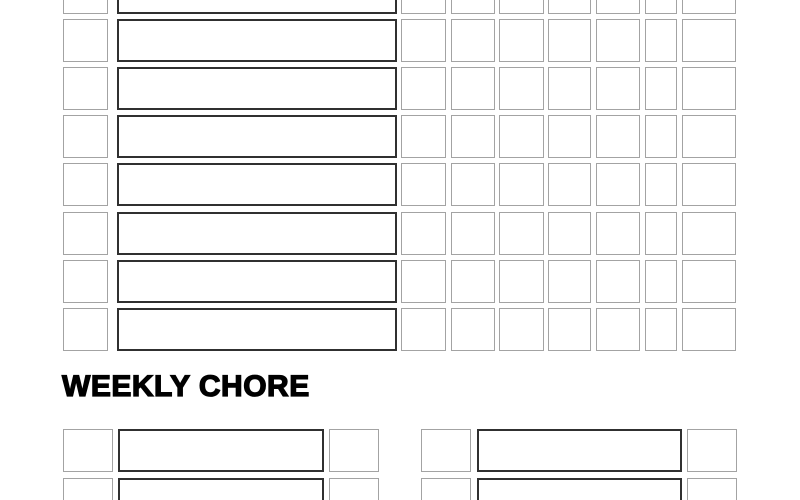 The image size is (800, 500). I want to click on weekly-chore-heading: WEEKLY CHORE, so click(185, 386).